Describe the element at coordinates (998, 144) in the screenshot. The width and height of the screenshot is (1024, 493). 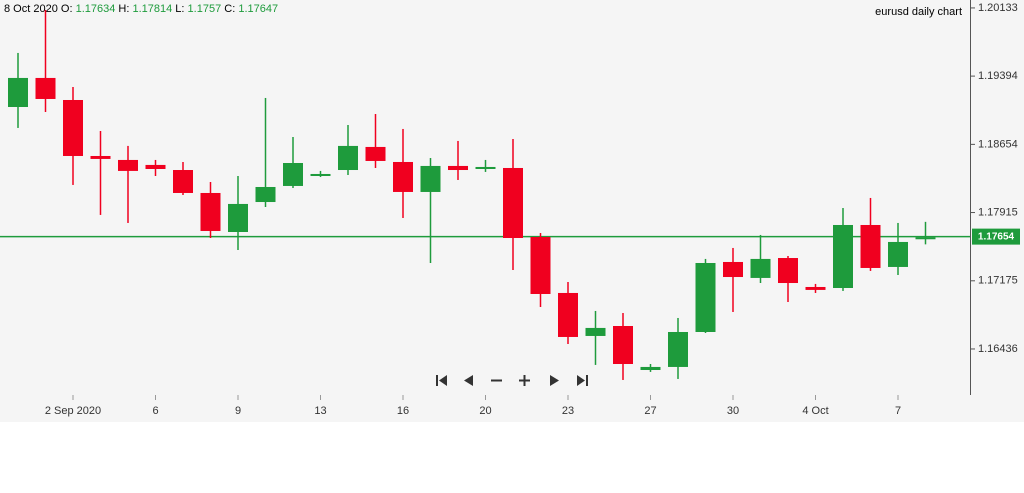
I see `y-tick-label: 1.18654` at that location.